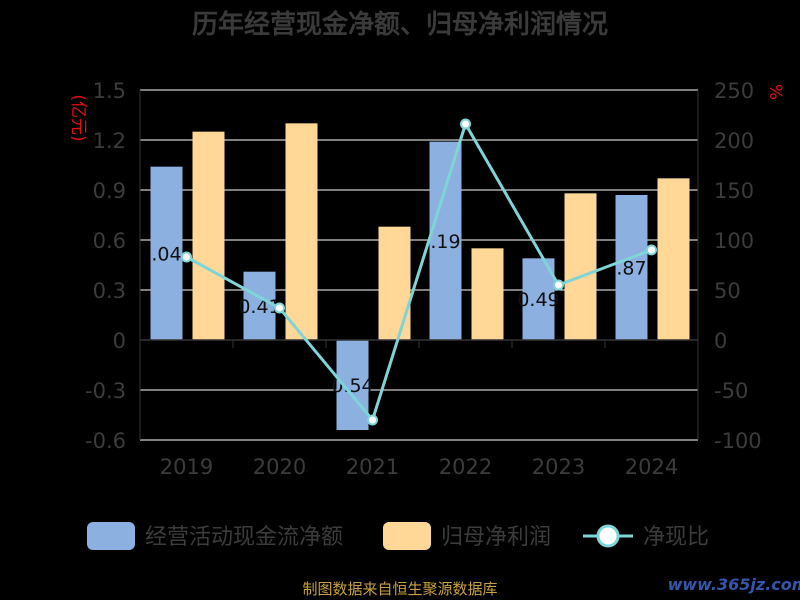 Image resolution: width=800 pixels, height=600 pixels. I want to click on legend-swatch-cashflow, so click(111, 536).